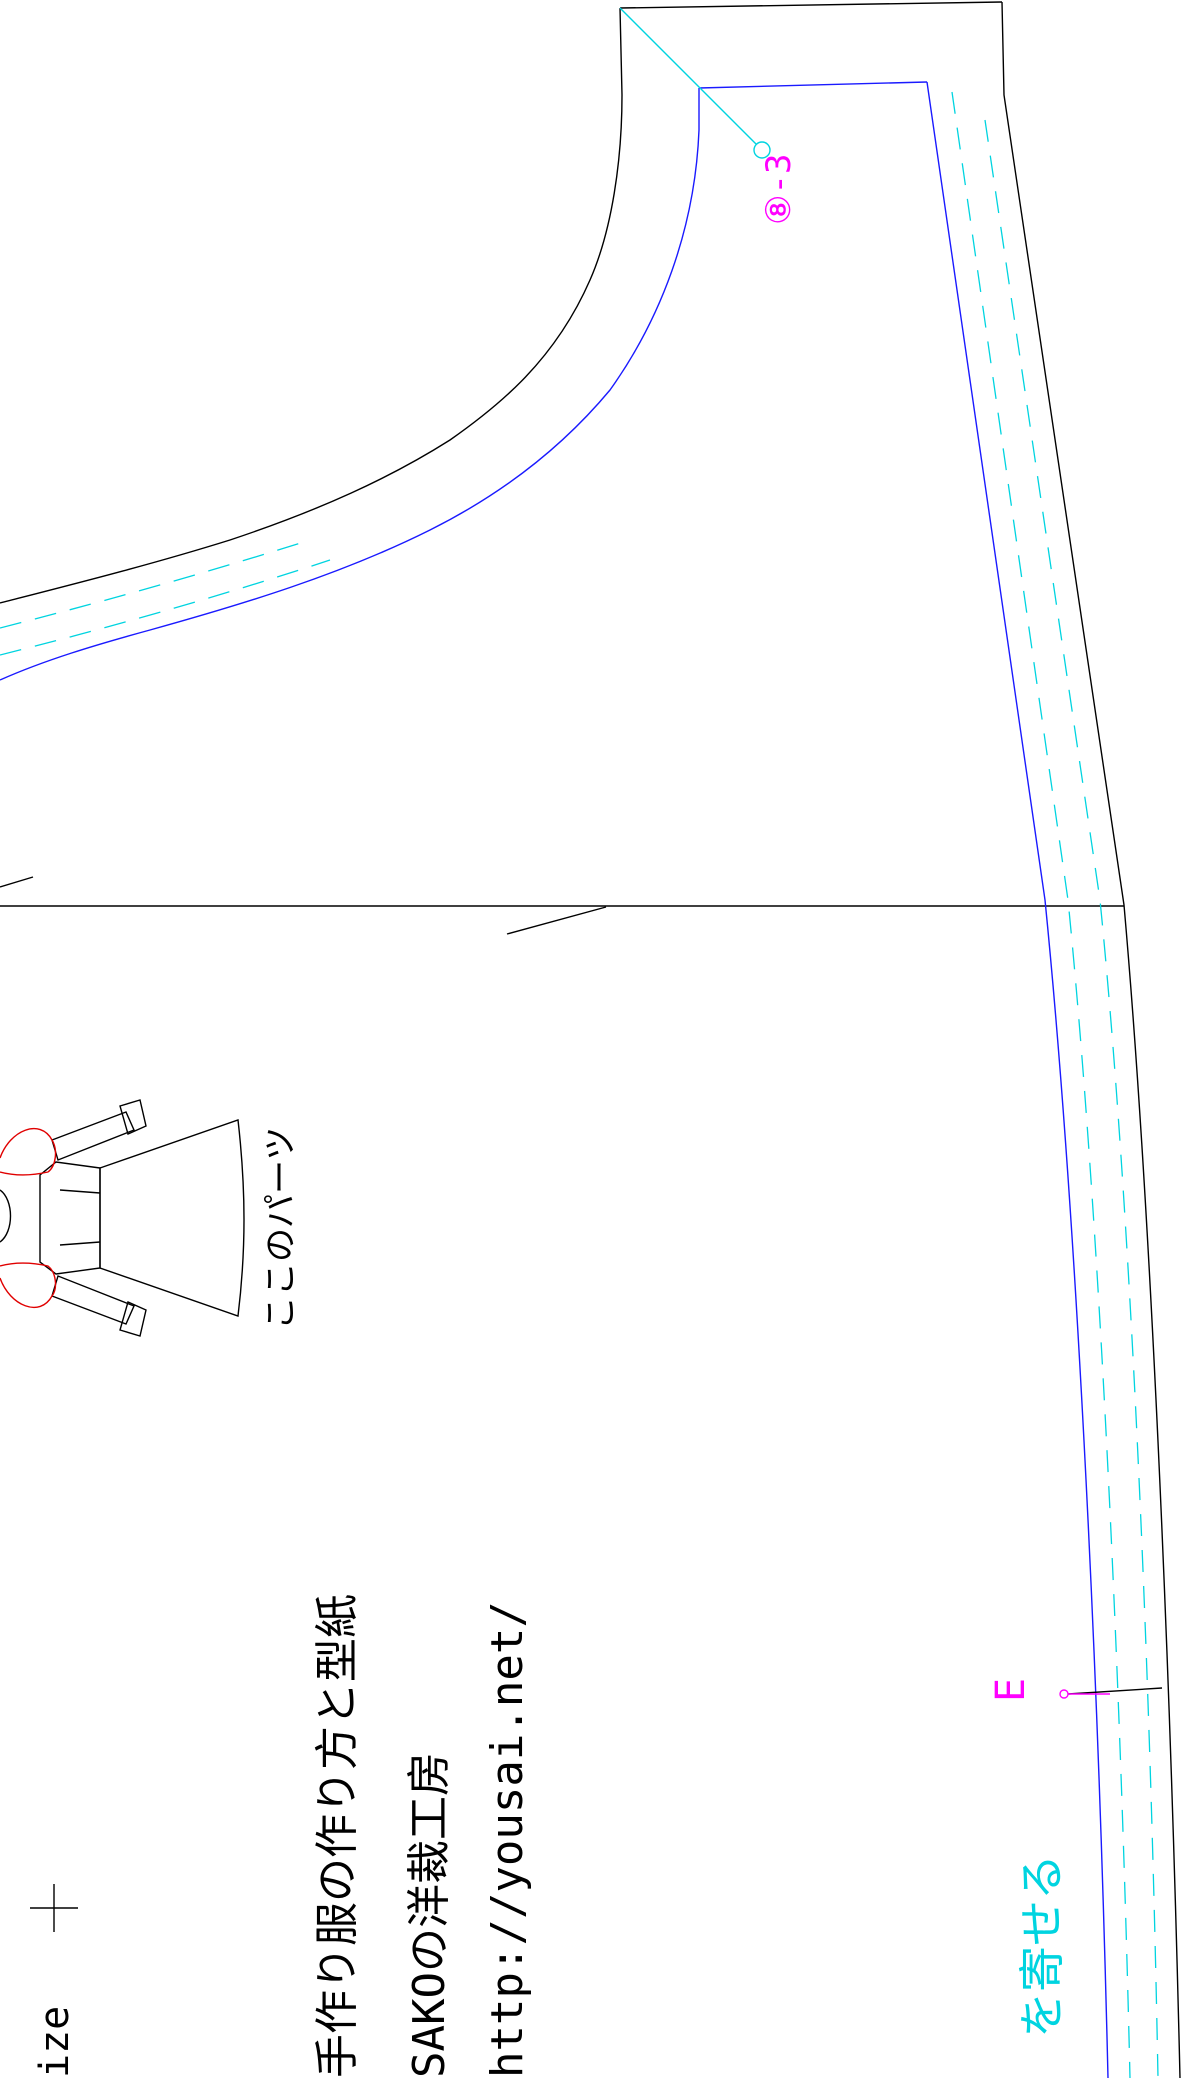 The image size is (1184, 2078). Describe the element at coordinates (17, 882) in the screenshot. I see `notch-mark-left` at that location.